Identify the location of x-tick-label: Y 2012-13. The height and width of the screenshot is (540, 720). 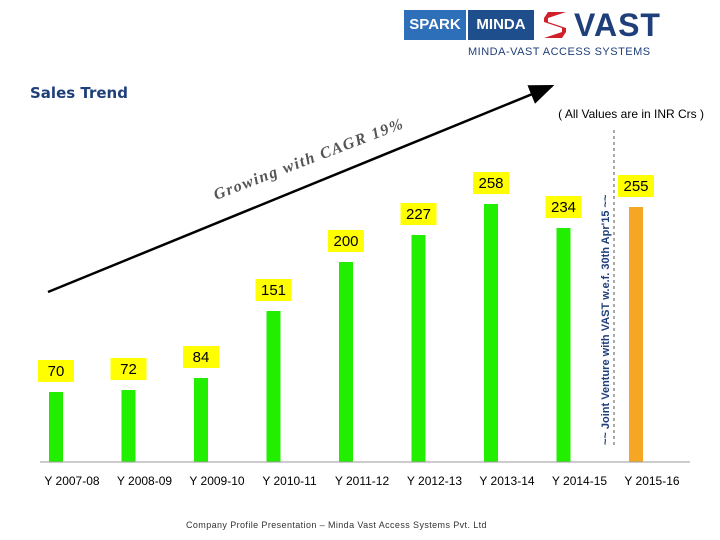
(434, 481).